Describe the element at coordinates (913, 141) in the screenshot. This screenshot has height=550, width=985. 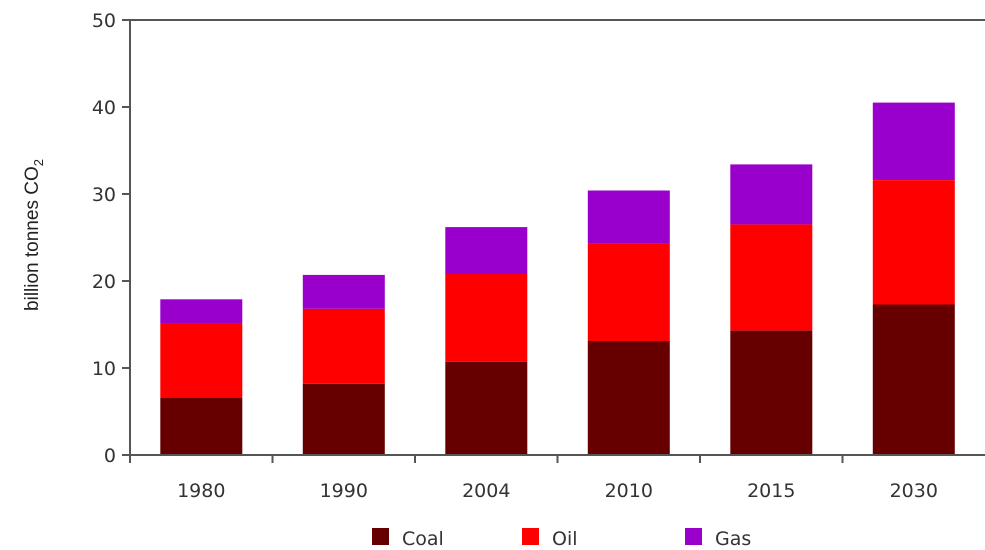
I see `bar-gas-2030` at that location.